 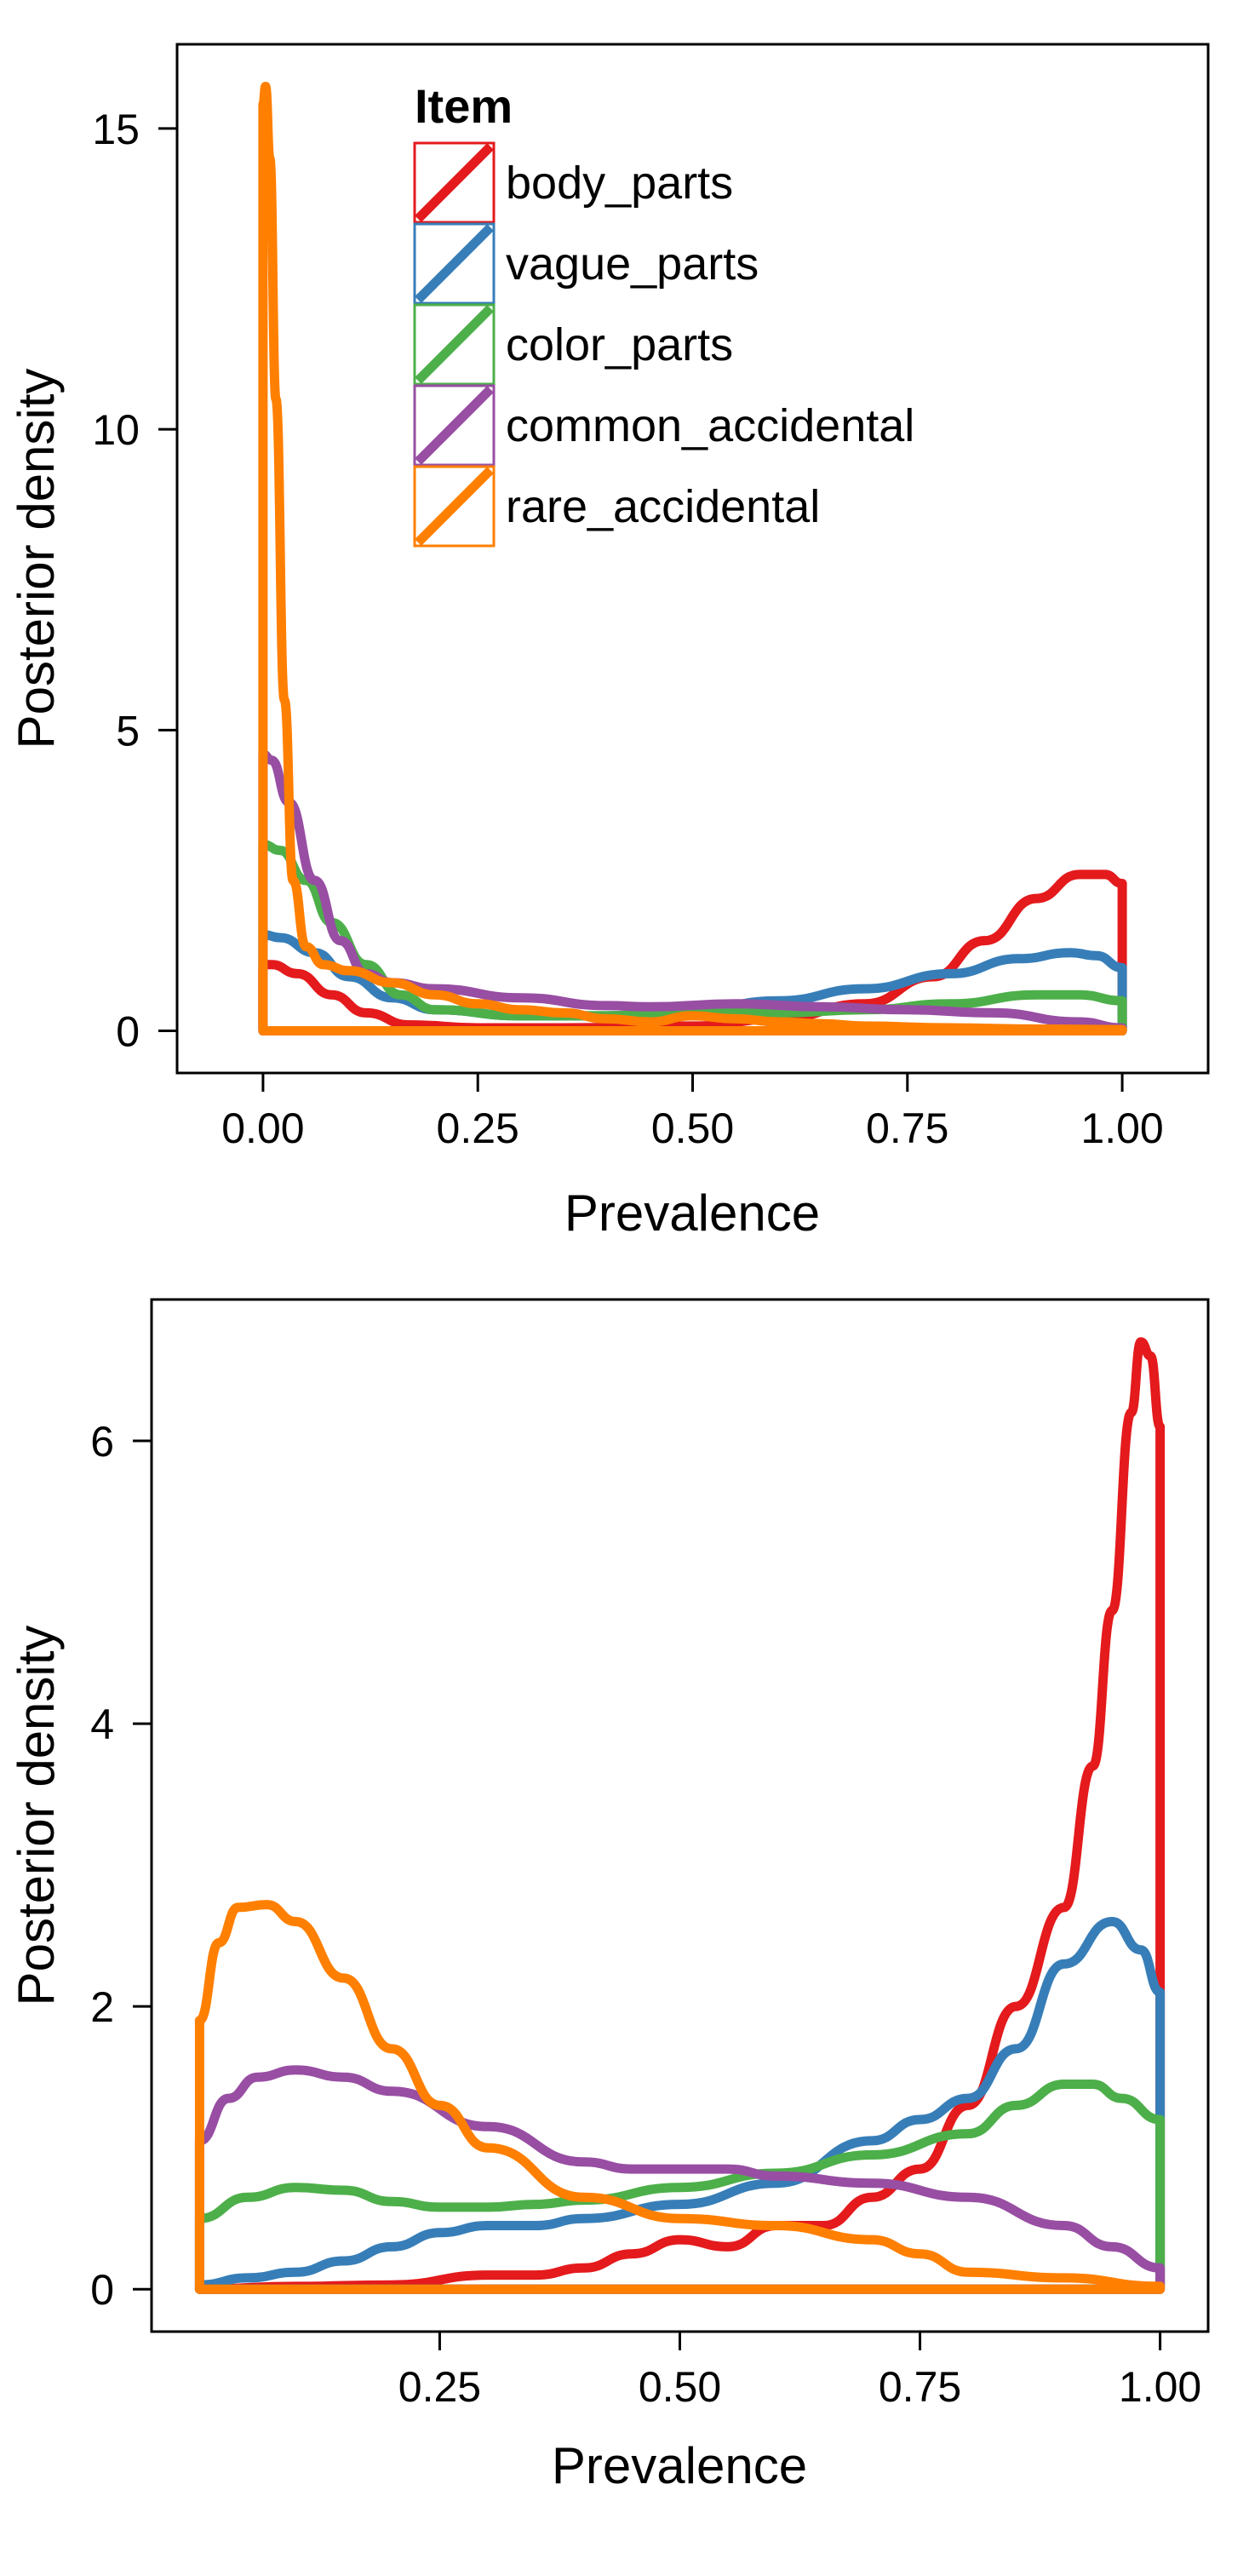 What do you see at coordinates (134, 581) in the screenshot?
I see `top-y-axis: 0 5 10 15` at bounding box center [134, 581].